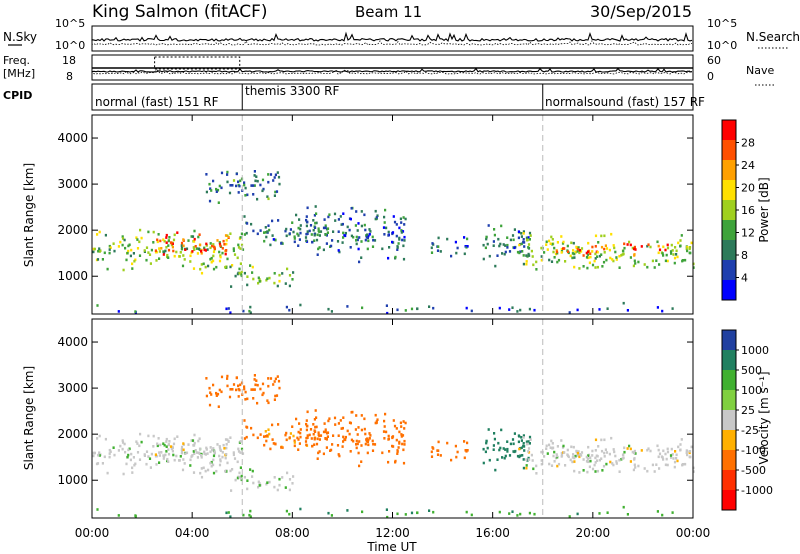 This screenshot has height=554, width=800. What do you see at coordinates (19, 73) in the screenshot?
I see `freq-unit-label: [MHz]` at bounding box center [19, 73].